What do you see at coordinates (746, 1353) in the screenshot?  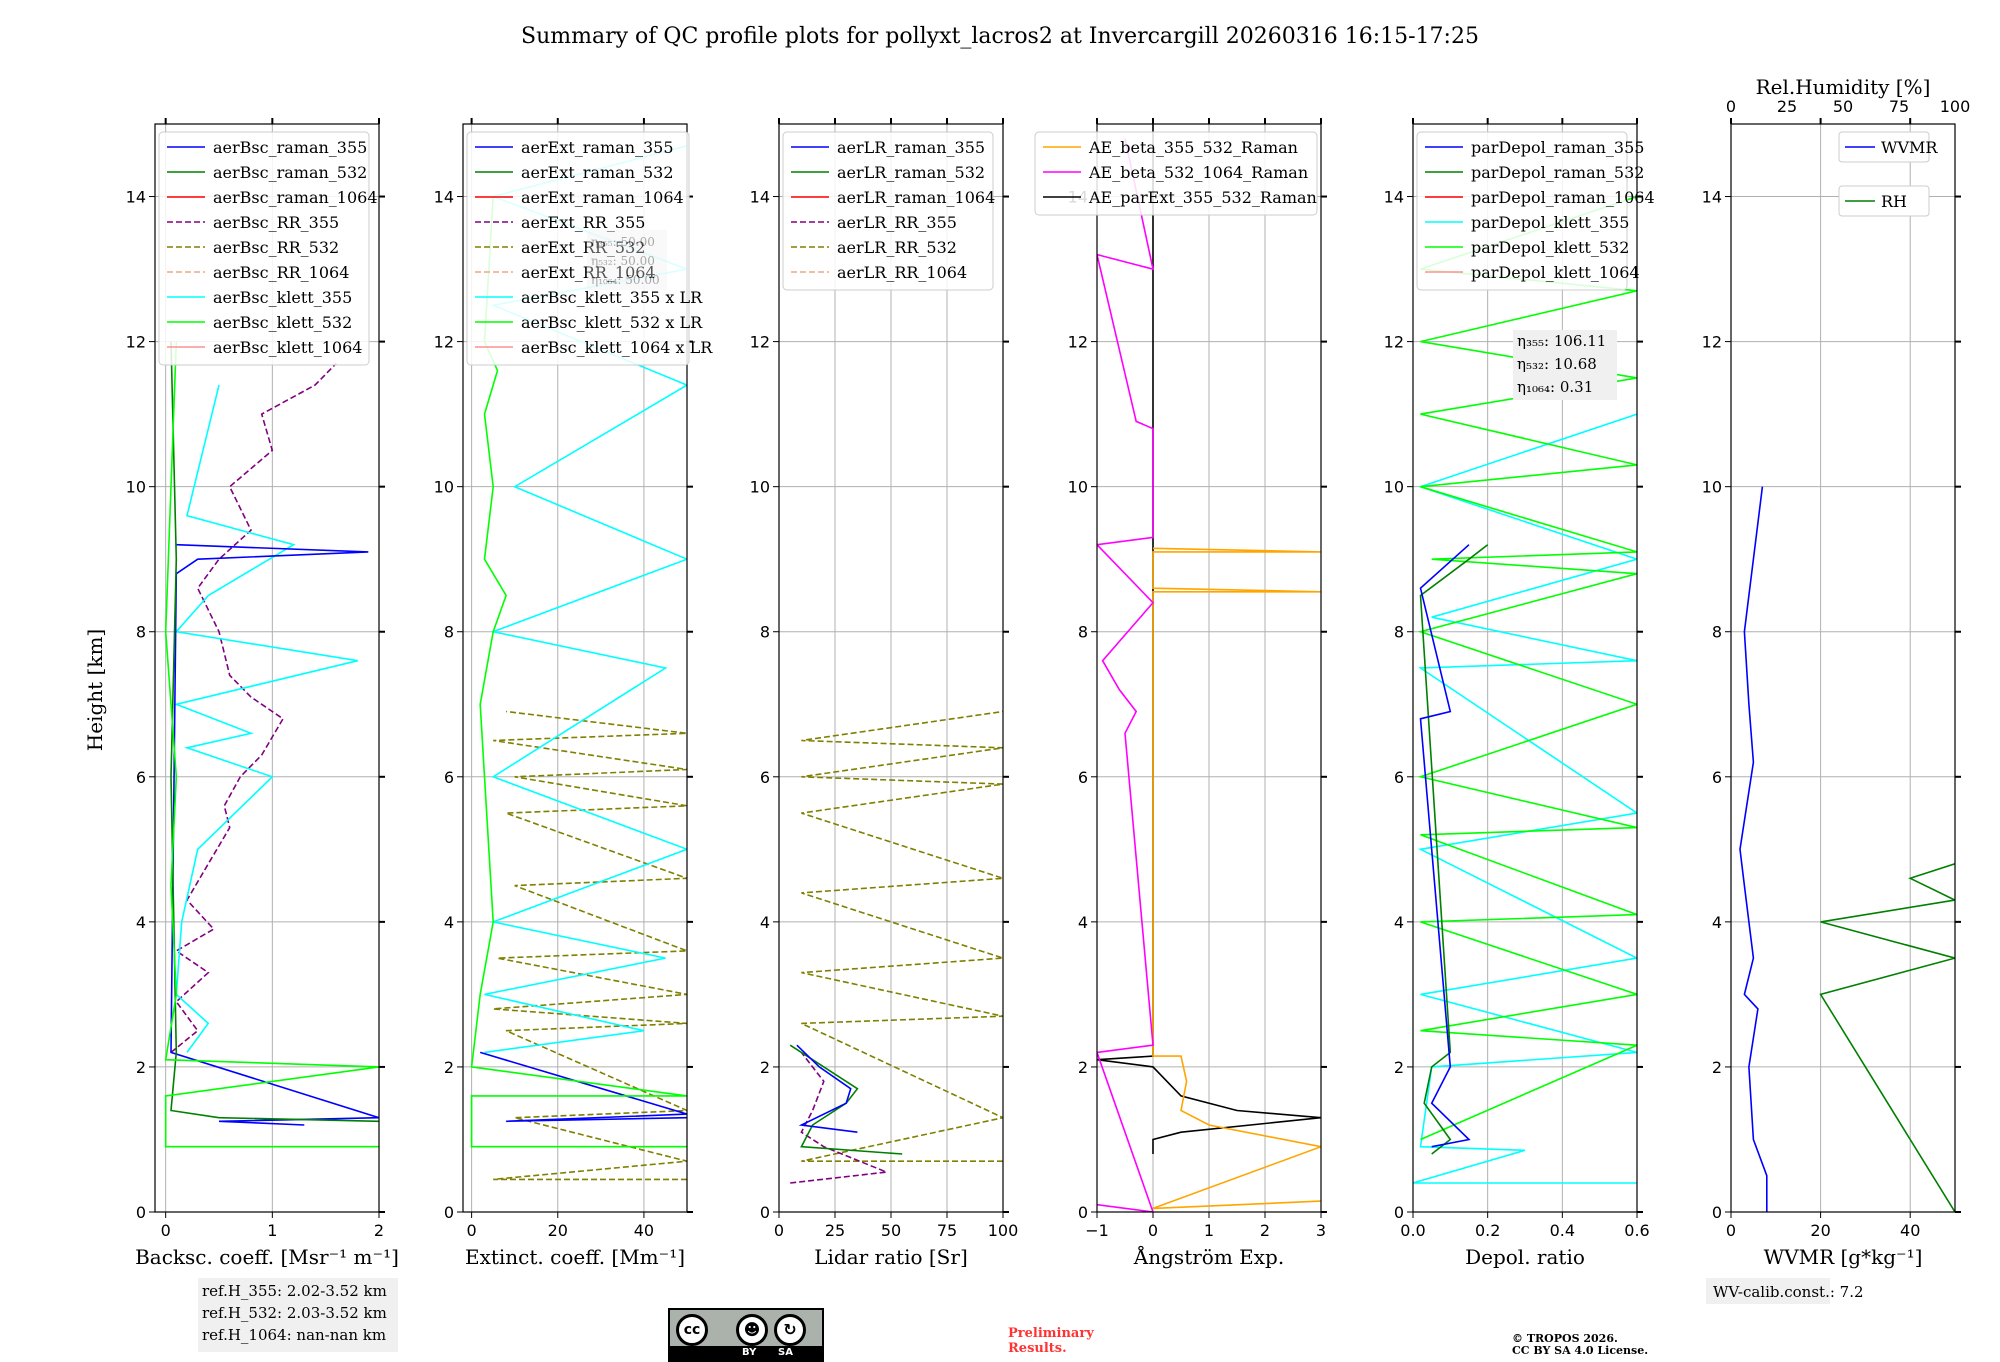 I see `badge-bar: BY SA` at bounding box center [746, 1353].